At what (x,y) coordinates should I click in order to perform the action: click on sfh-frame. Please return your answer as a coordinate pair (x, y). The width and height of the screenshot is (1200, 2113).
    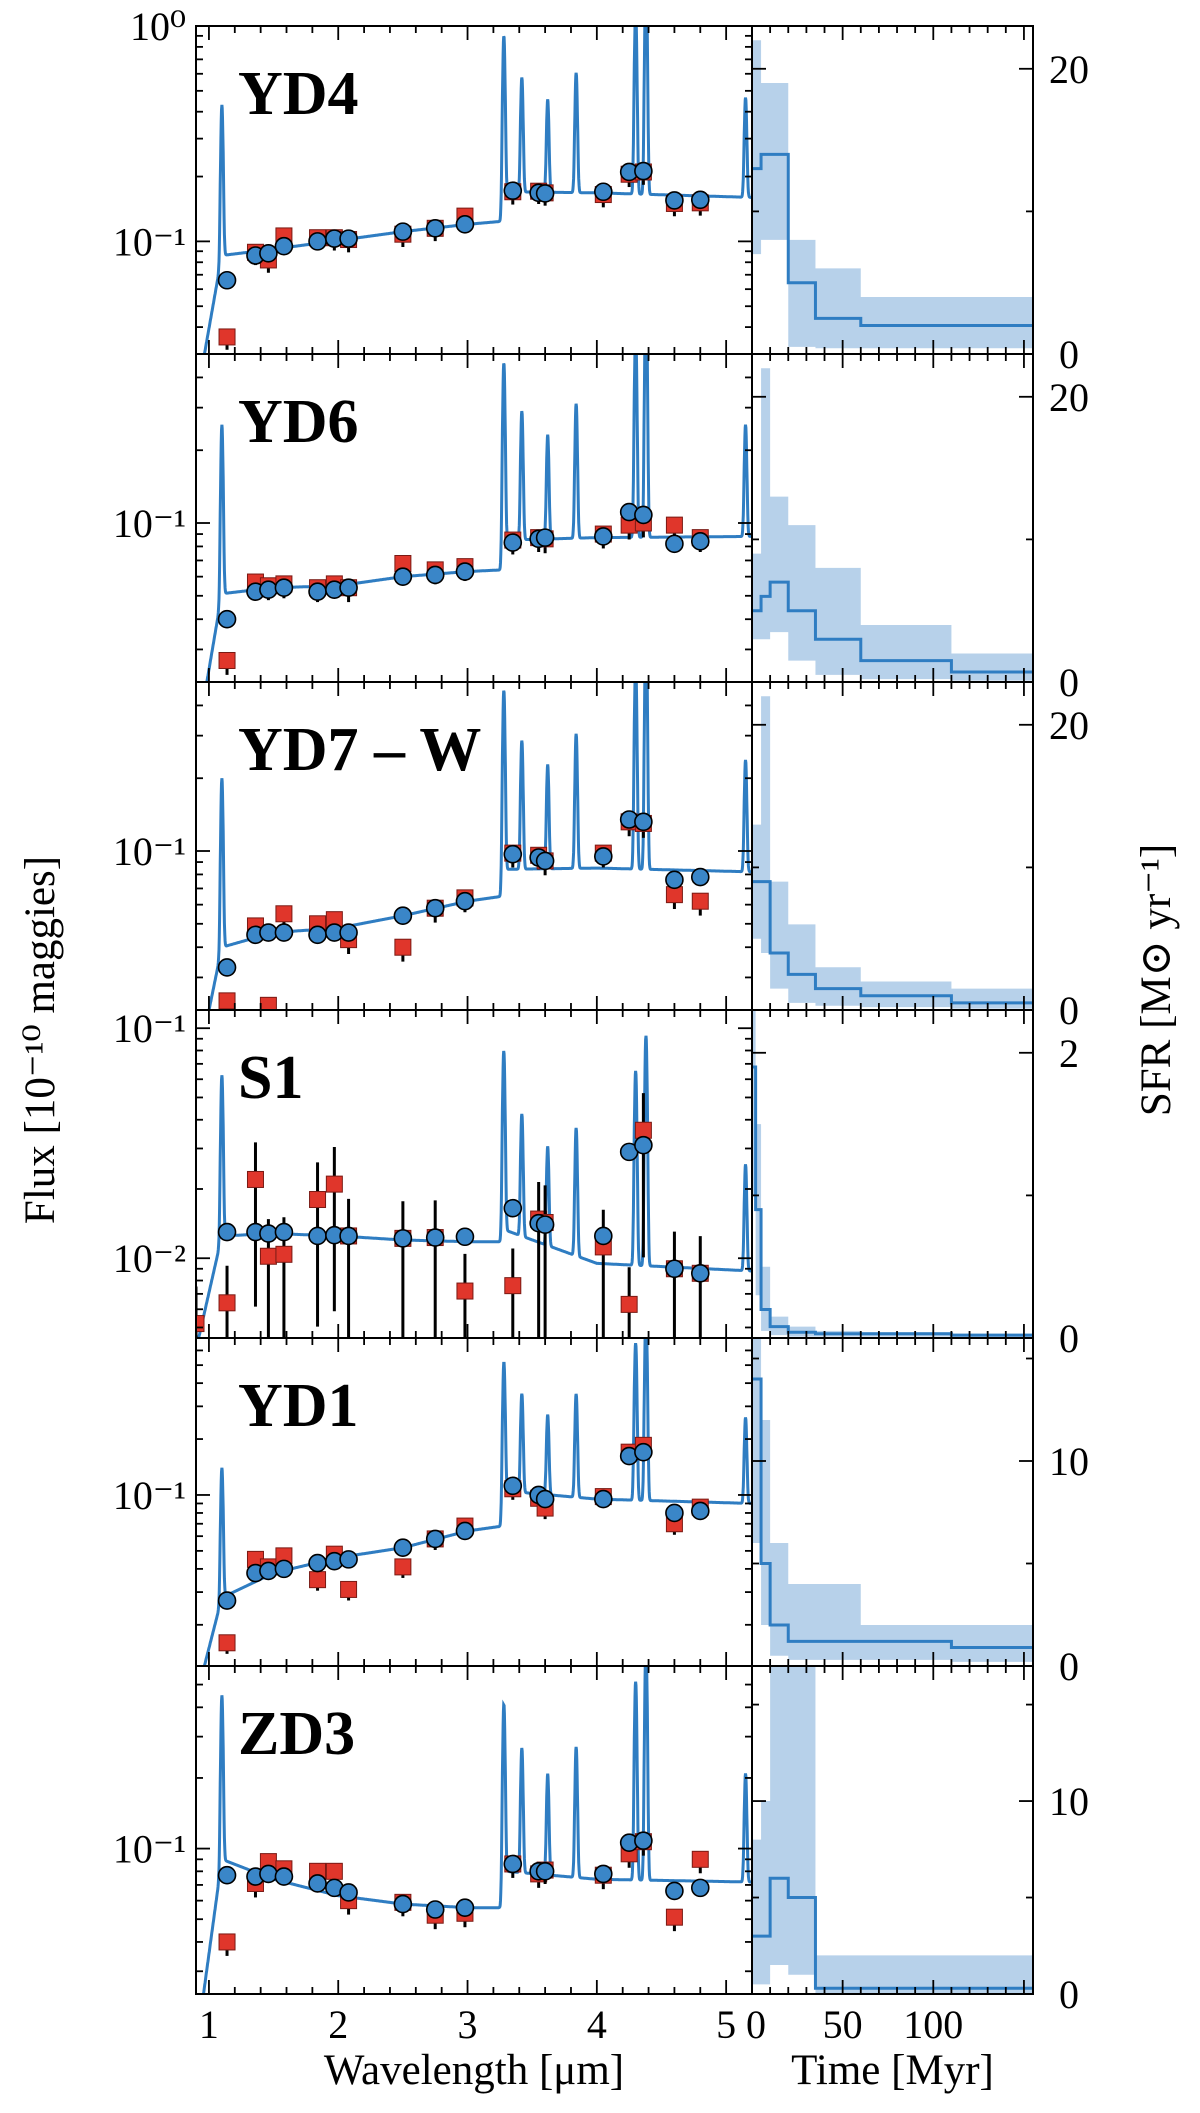
    Looking at the image, I should click on (892, 1174).